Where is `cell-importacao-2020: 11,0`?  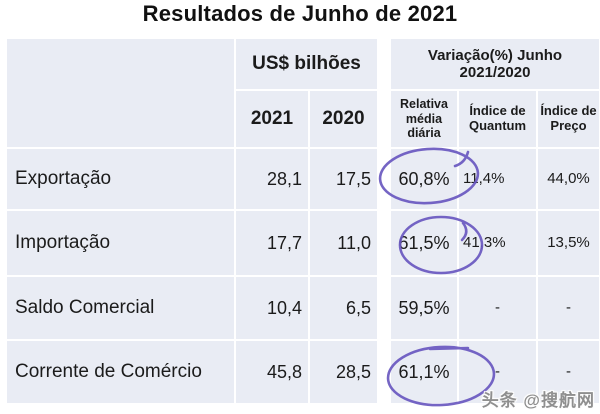
cell-importacao-2020: 11,0 is located at coordinates (343, 243).